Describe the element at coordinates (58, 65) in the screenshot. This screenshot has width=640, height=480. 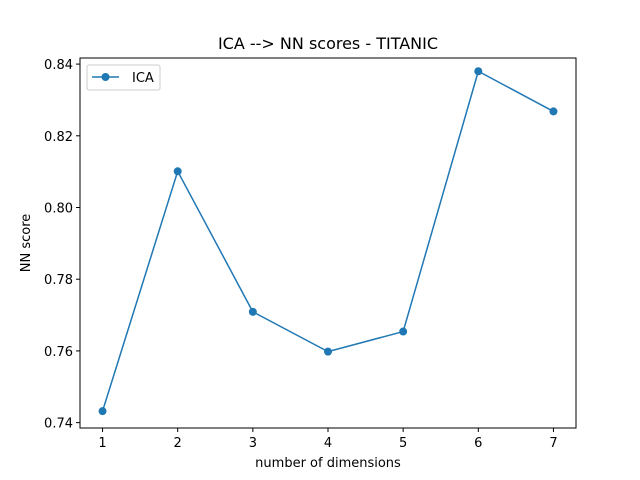
I see `y-tick-label: 0.84` at that location.